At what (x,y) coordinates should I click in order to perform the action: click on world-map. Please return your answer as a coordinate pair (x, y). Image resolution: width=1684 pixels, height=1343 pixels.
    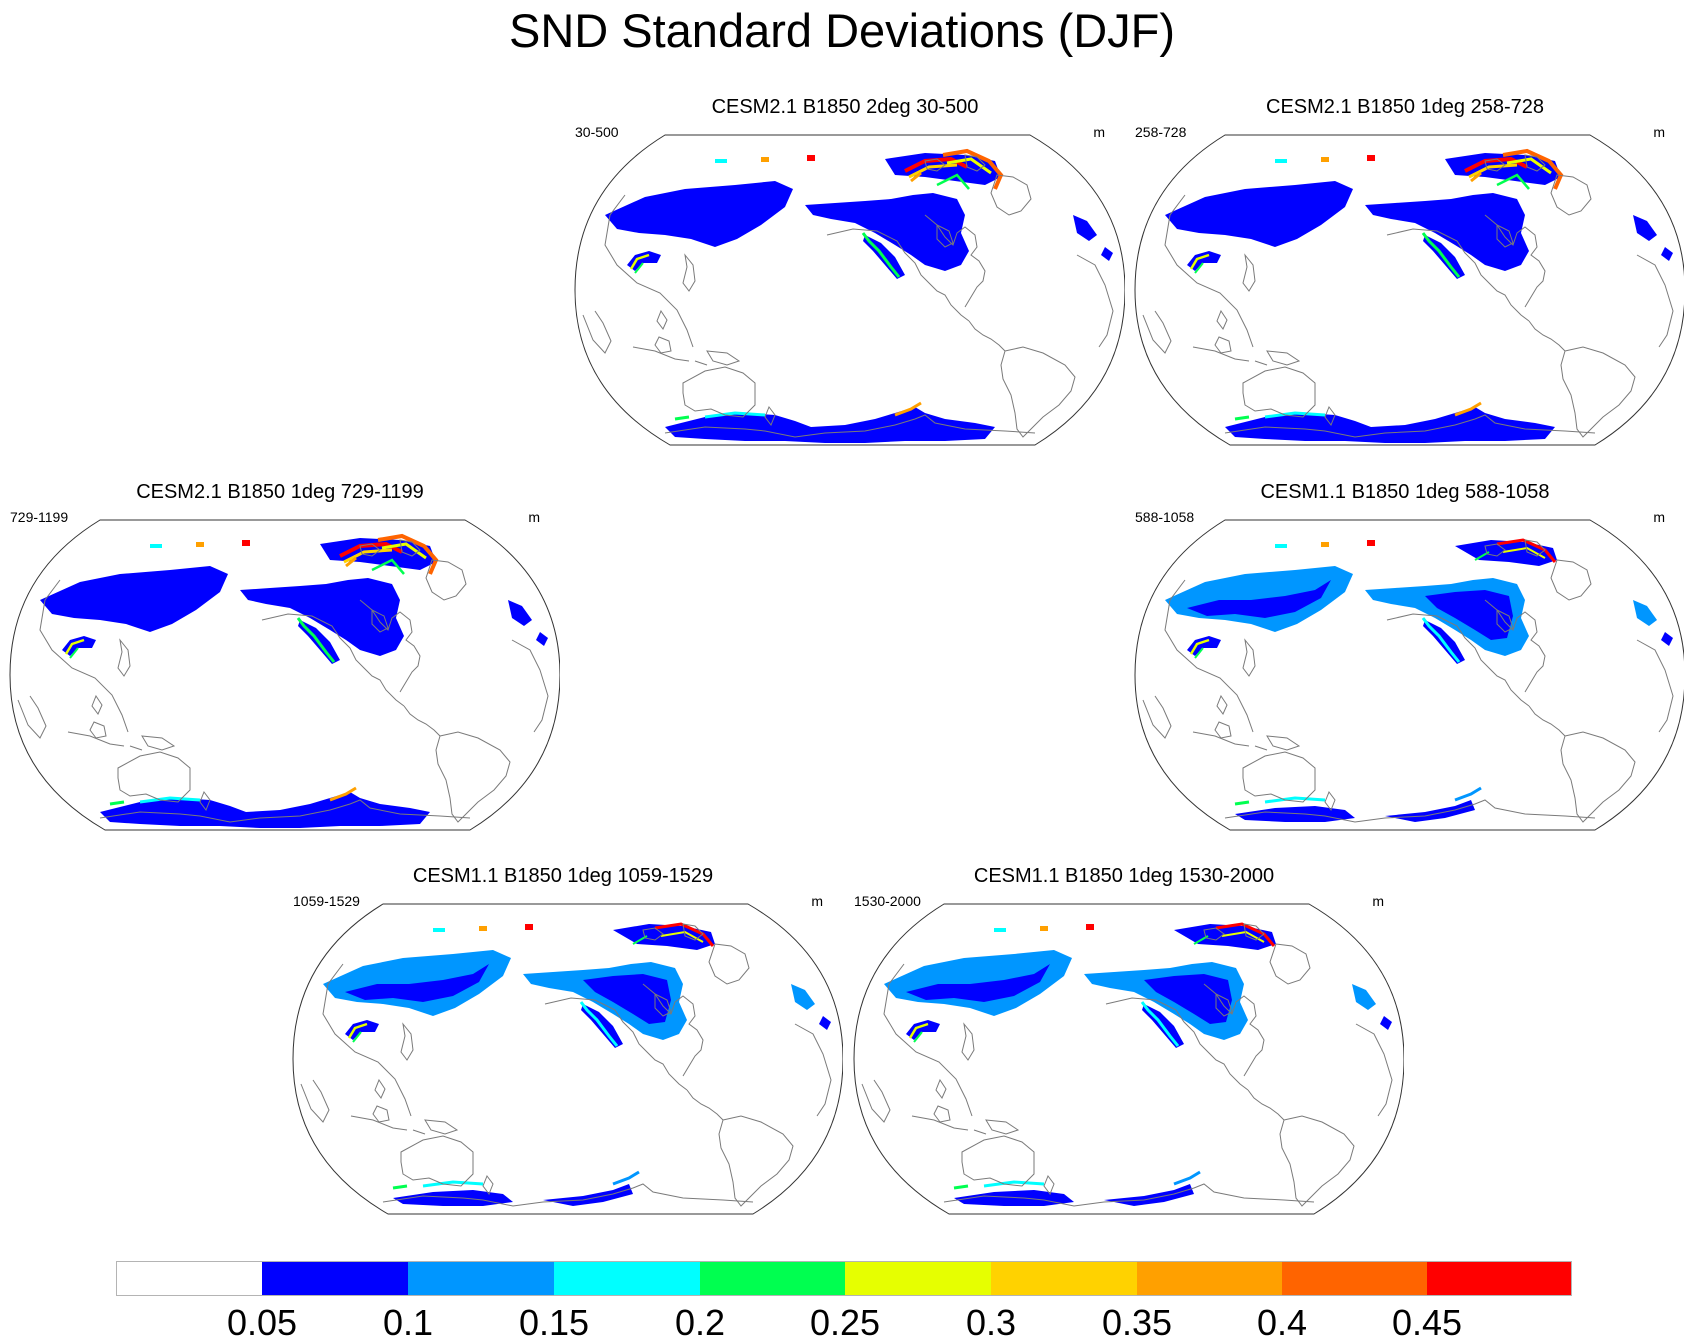
    Looking at the image, I should click on (567, 1059).